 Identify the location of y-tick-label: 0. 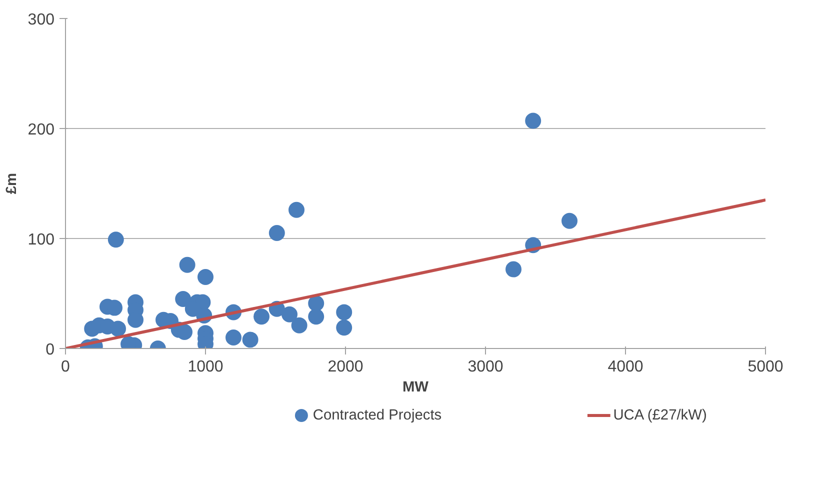
(50, 350).